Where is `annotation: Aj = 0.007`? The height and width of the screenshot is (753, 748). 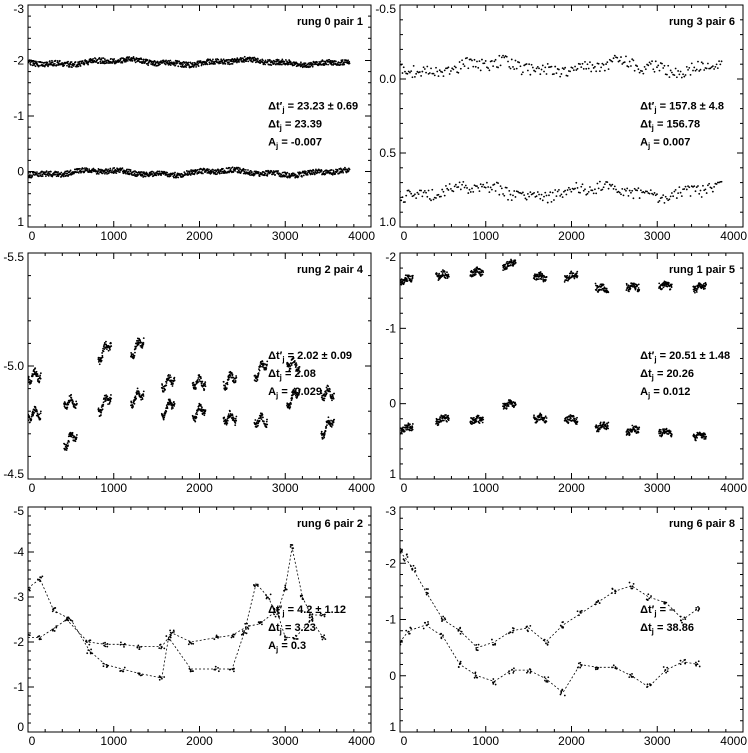
annotation: Aj = 0.007 is located at coordinates (665, 143).